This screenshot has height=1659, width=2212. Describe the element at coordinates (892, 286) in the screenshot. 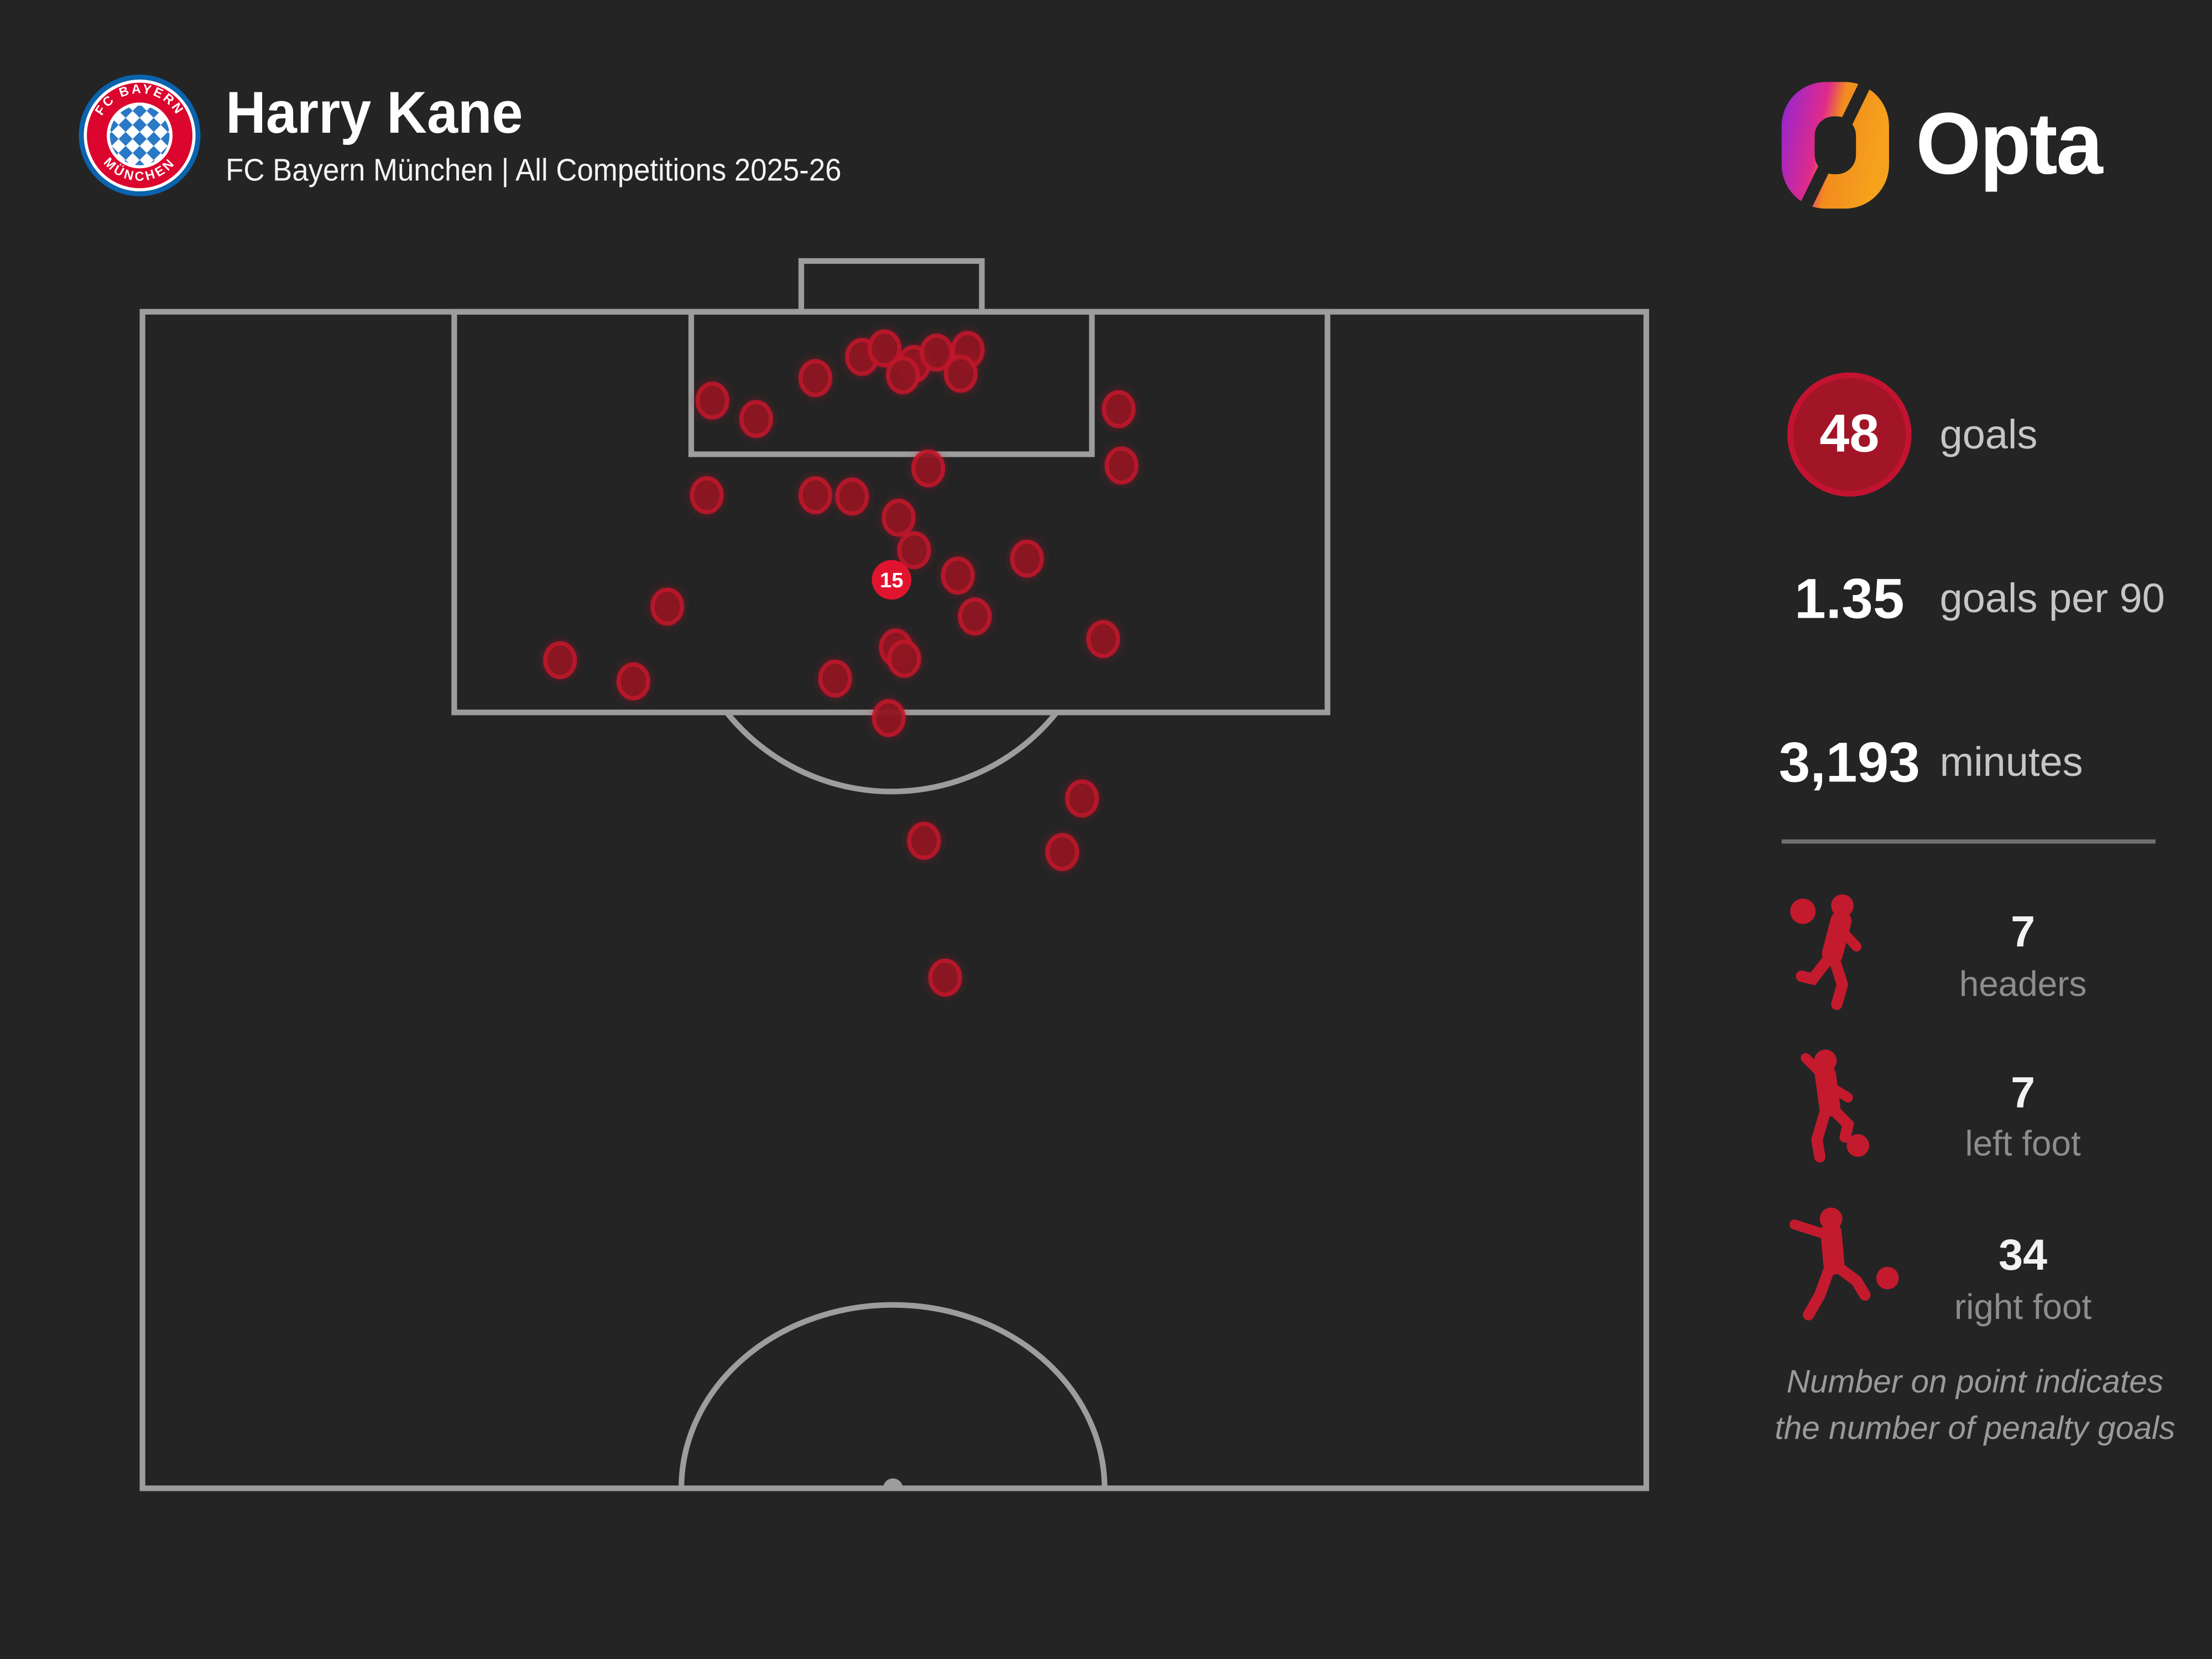

I see `goal-frame` at that location.